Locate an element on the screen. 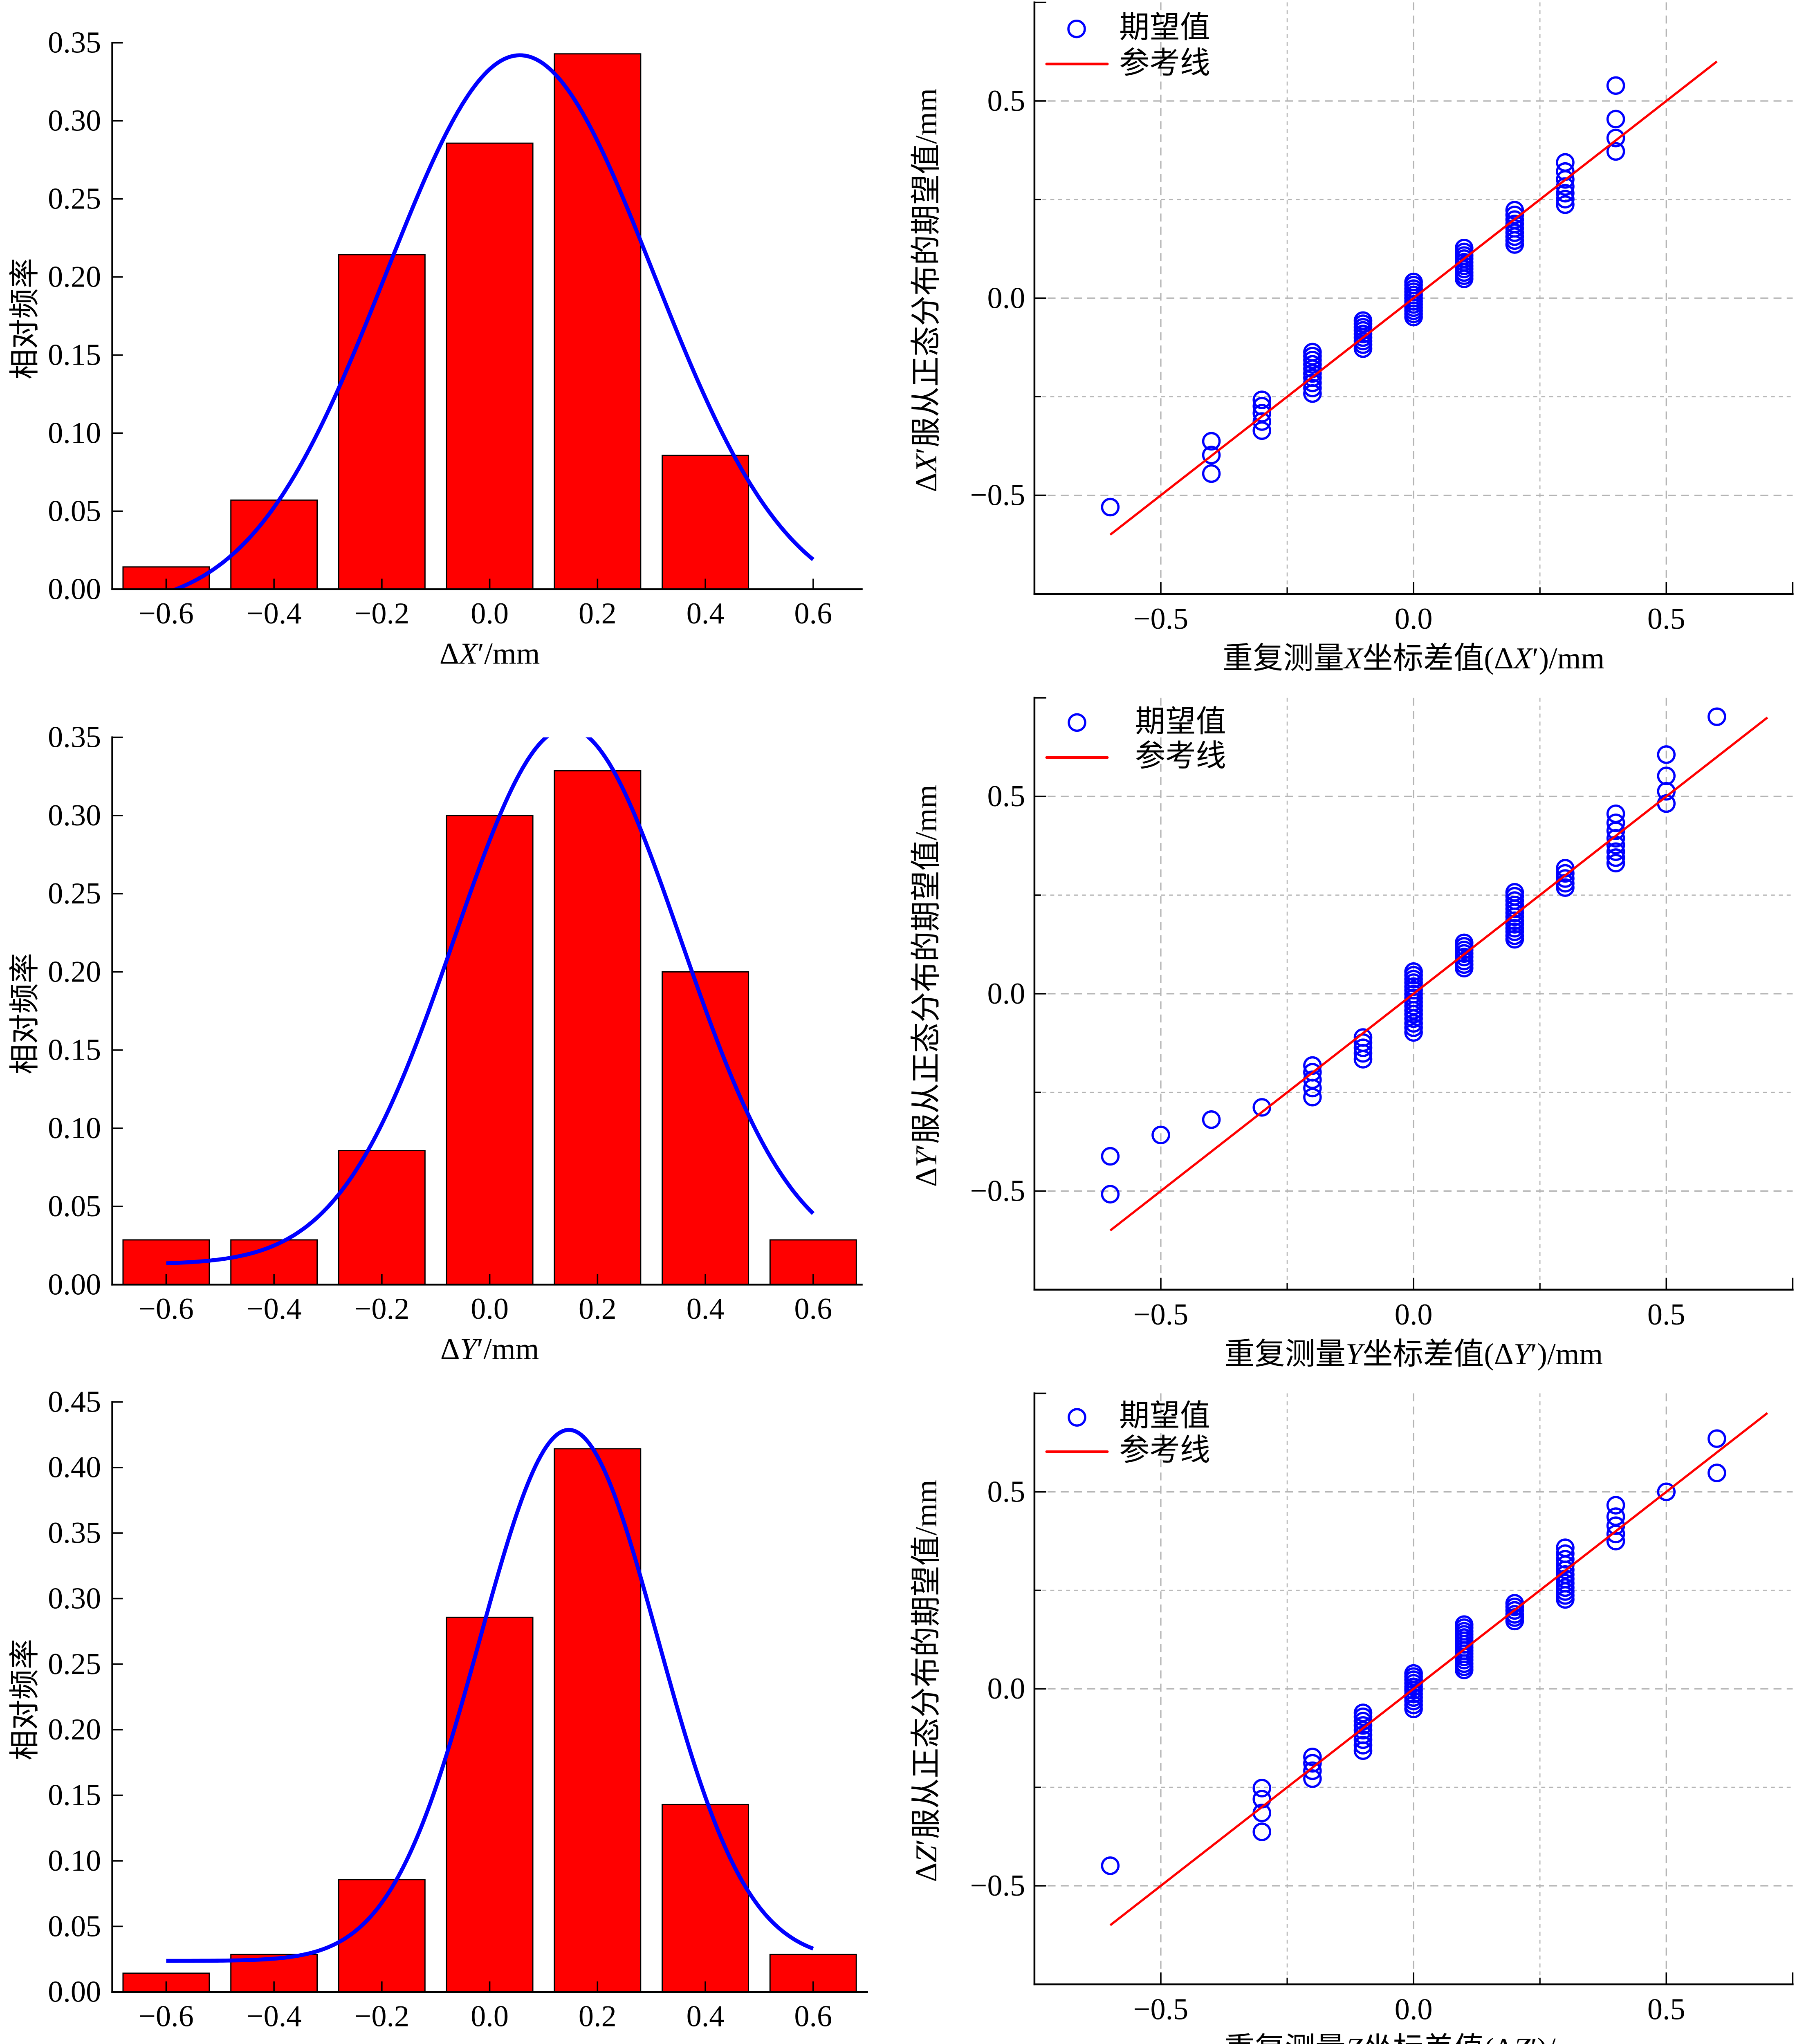  y-axis-title: ΔZ′服从正态分布的期望值/mm is located at coordinates (926, 1681).